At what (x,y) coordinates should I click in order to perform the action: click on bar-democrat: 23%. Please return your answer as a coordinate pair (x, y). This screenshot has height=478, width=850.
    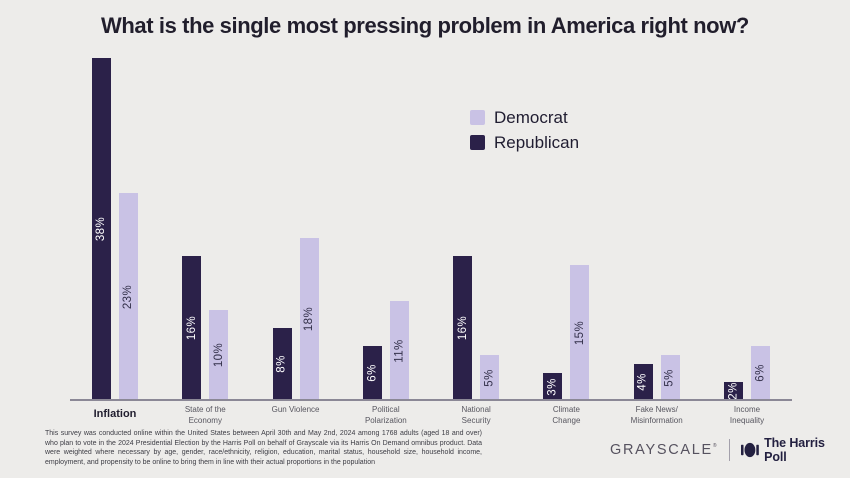
    Looking at the image, I should click on (128, 296).